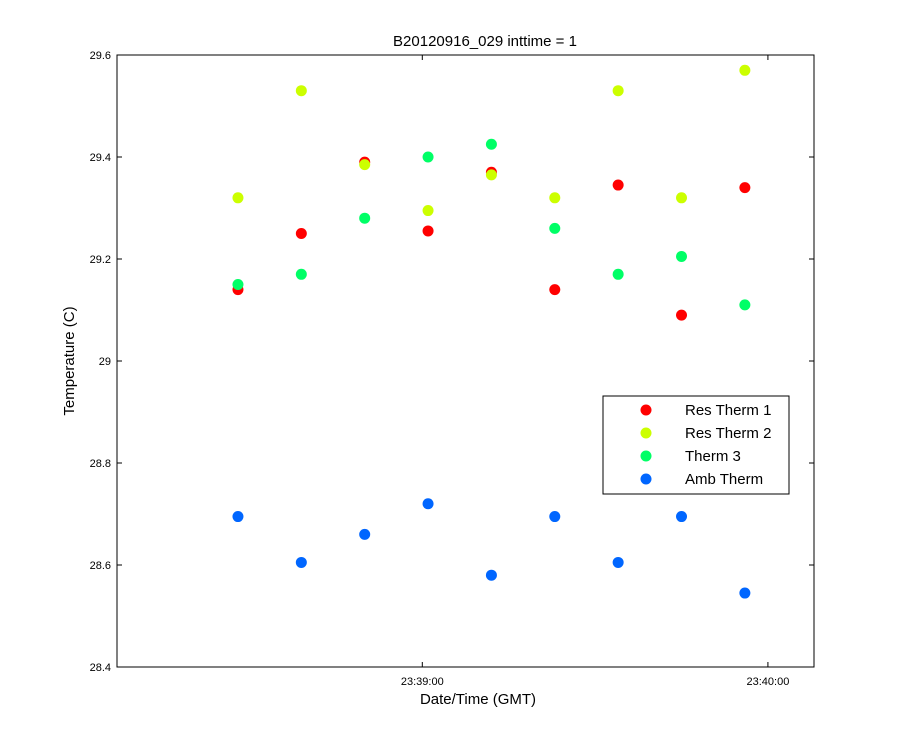 This screenshot has height=750, width=900. What do you see at coordinates (422, 682) in the screenshot?
I see `x-tick-label: 23:39:00` at bounding box center [422, 682].